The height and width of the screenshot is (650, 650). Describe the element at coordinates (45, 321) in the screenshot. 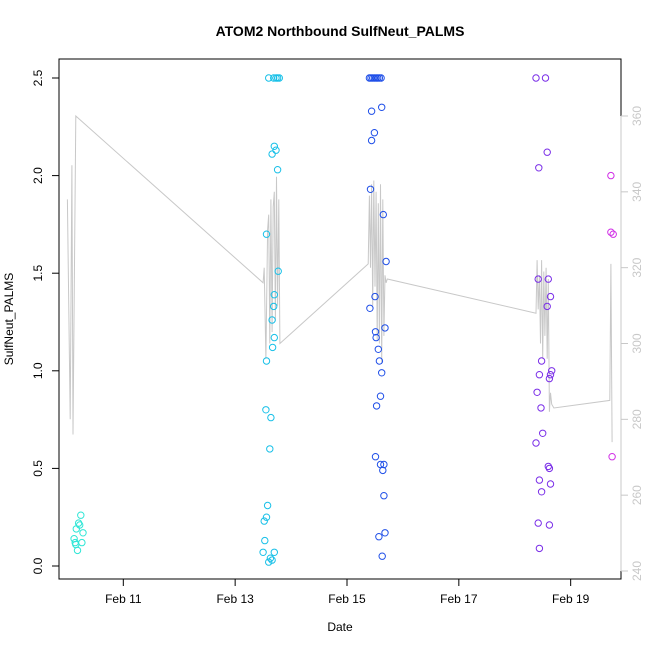

I see `y-axis: 0.0 0.5 1.0 1.5 2.0 2.5` at that location.